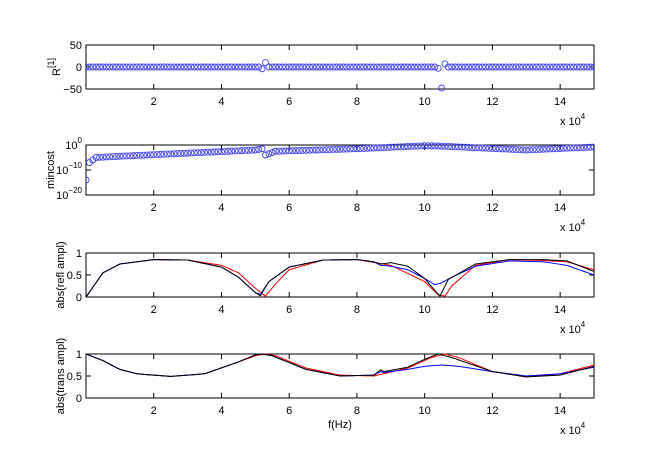 This screenshot has height=474, width=654. What do you see at coordinates (154, 411) in the screenshot?
I see `x-tick-label: 2` at bounding box center [154, 411].